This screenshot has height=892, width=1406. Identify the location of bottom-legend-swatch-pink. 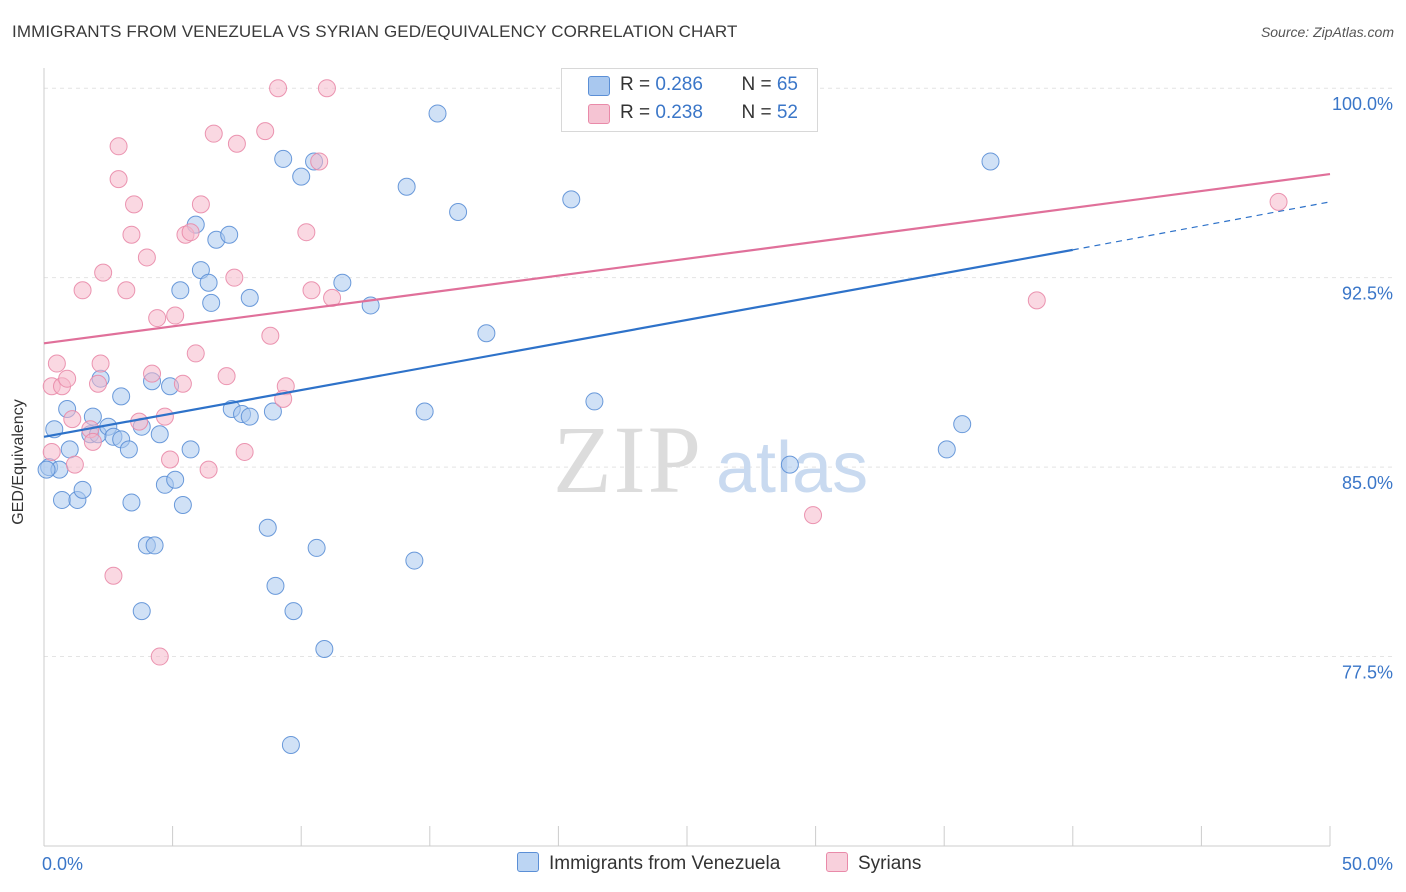
(837, 862).